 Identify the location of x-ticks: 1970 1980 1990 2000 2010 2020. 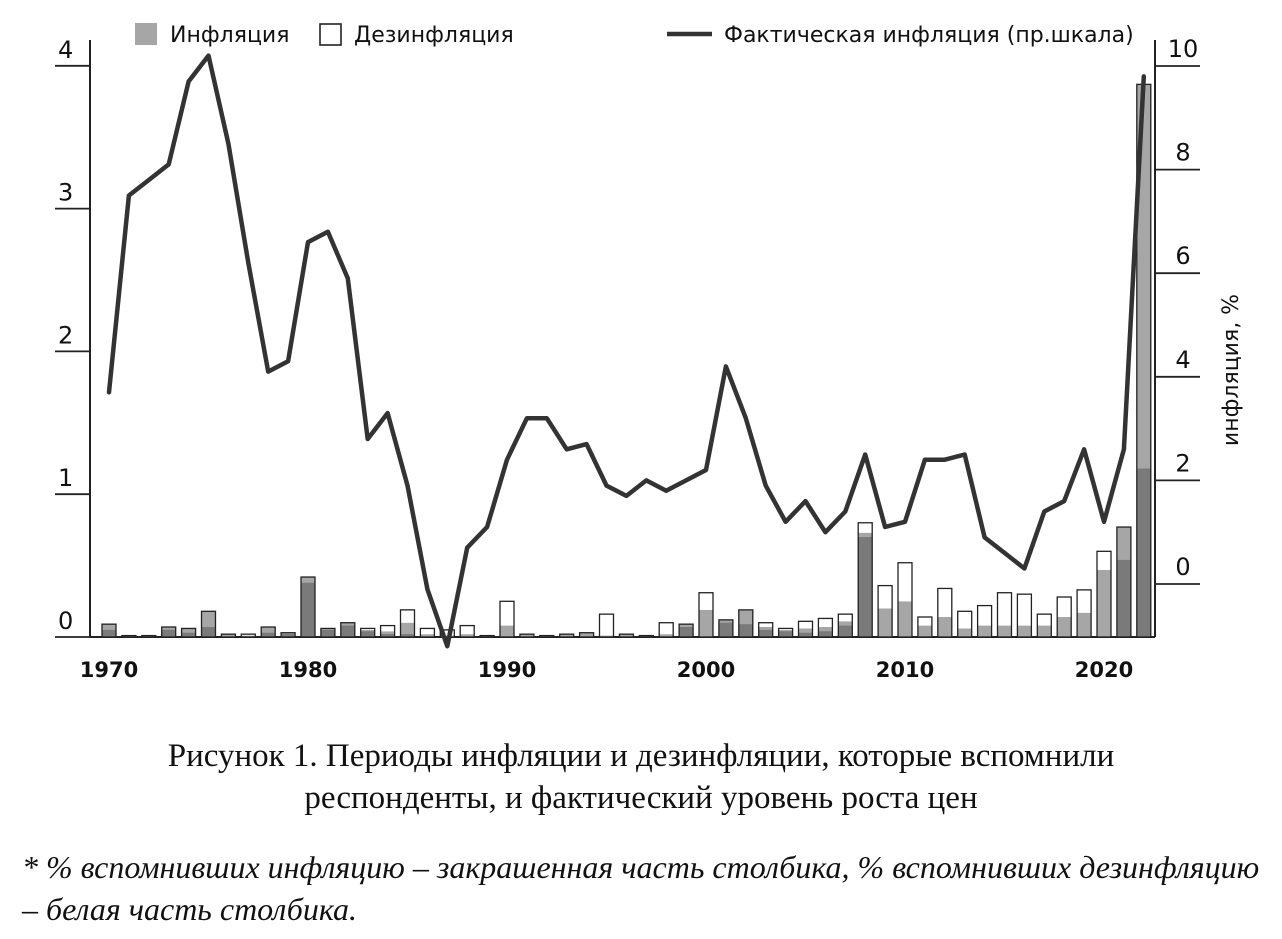
(606, 670).